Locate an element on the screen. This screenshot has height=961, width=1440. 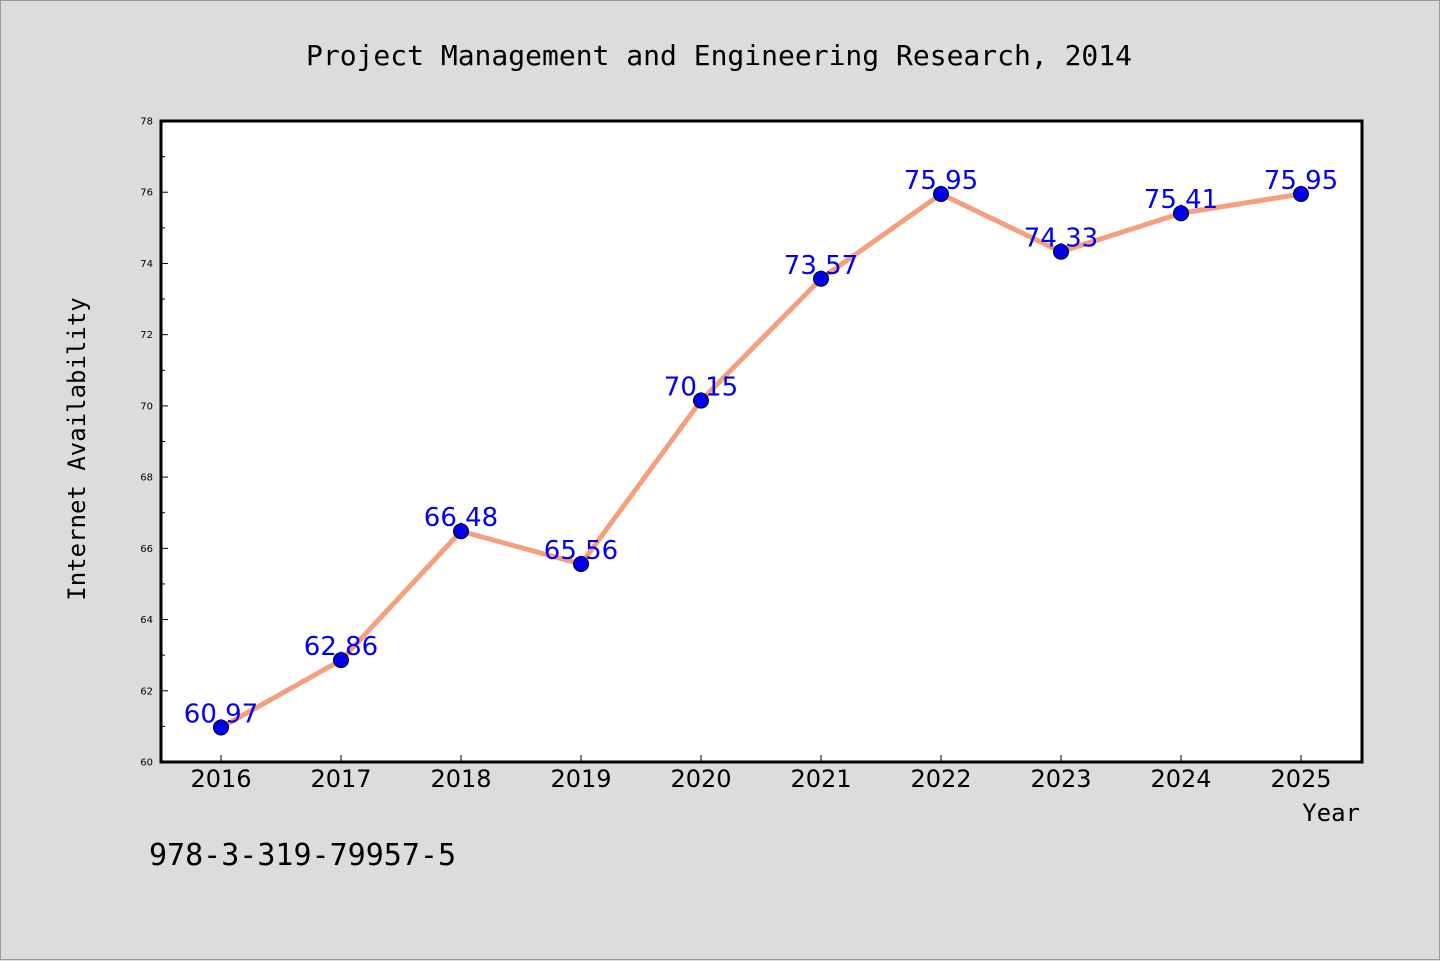
y-tick-label: 62 is located at coordinates (146, 691).